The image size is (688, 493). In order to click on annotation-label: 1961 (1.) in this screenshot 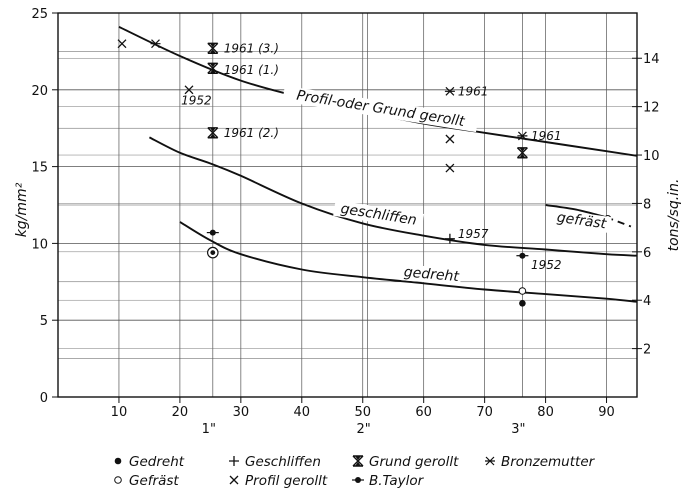, I will do `click(251, 70)`.